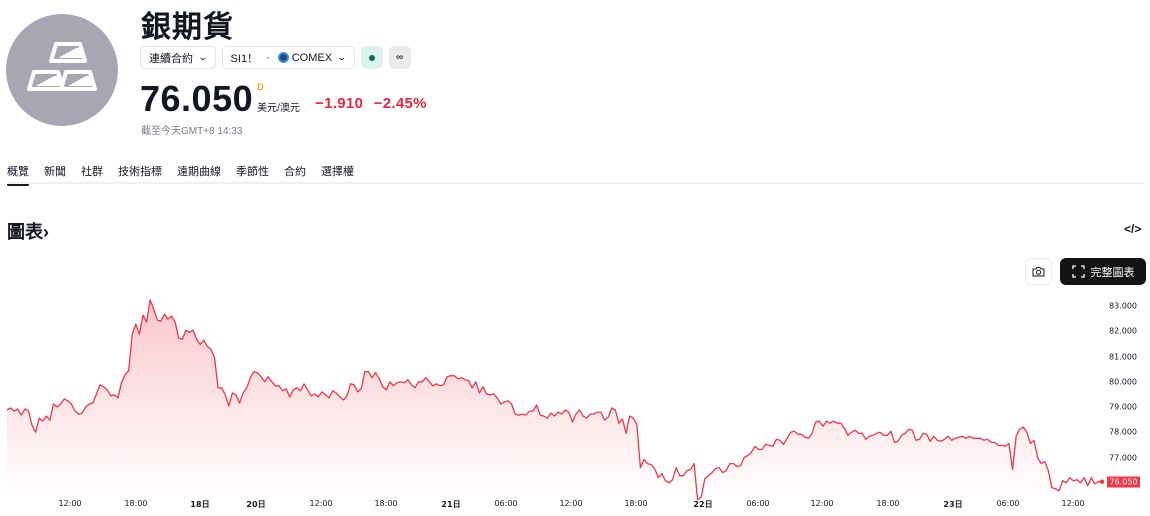 The image size is (1150, 516). I want to click on price-row: 76.050 D 美元/澳元 −1.910 −2.45%, so click(283, 99).